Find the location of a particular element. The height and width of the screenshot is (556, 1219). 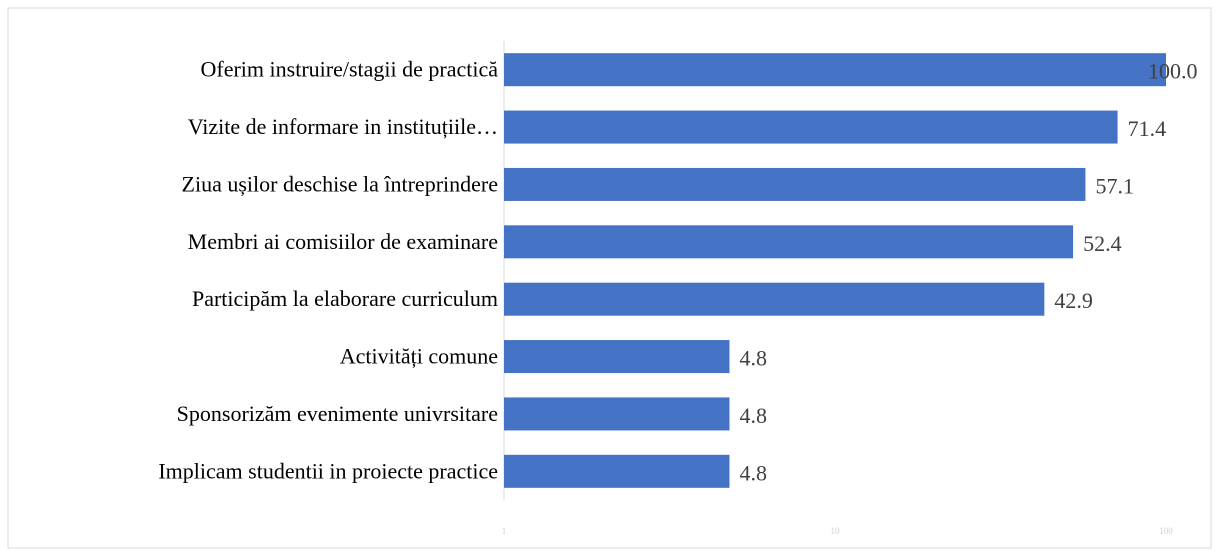

data-label: 42.9 is located at coordinates (1073, 300).